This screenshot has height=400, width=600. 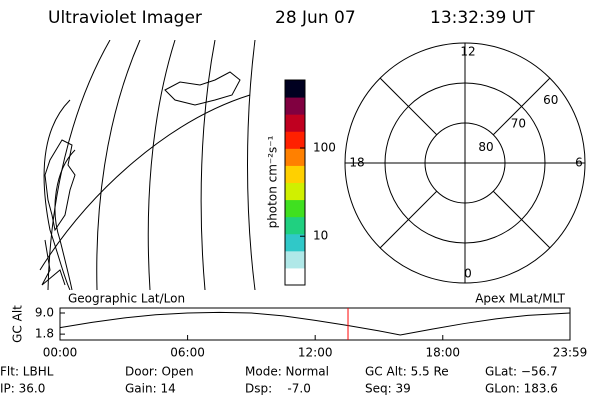 I want to click on status-field: GLon: 183.6, so click(x=521, y=389).